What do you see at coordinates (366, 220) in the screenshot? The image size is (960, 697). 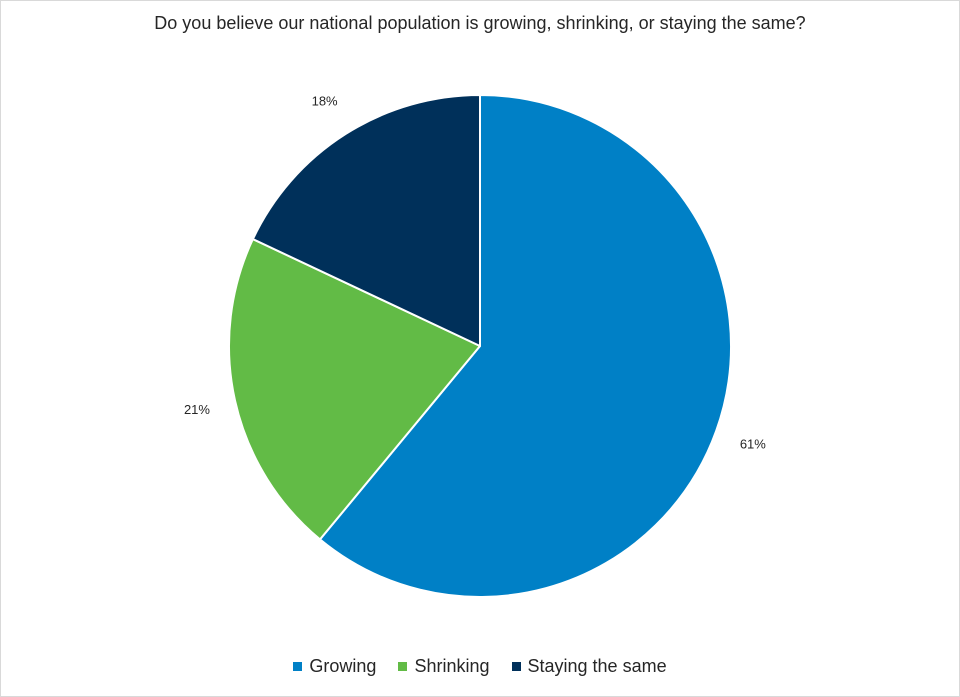 I see `pie-slice-staying-the-same` at bounding box center [366, 220].